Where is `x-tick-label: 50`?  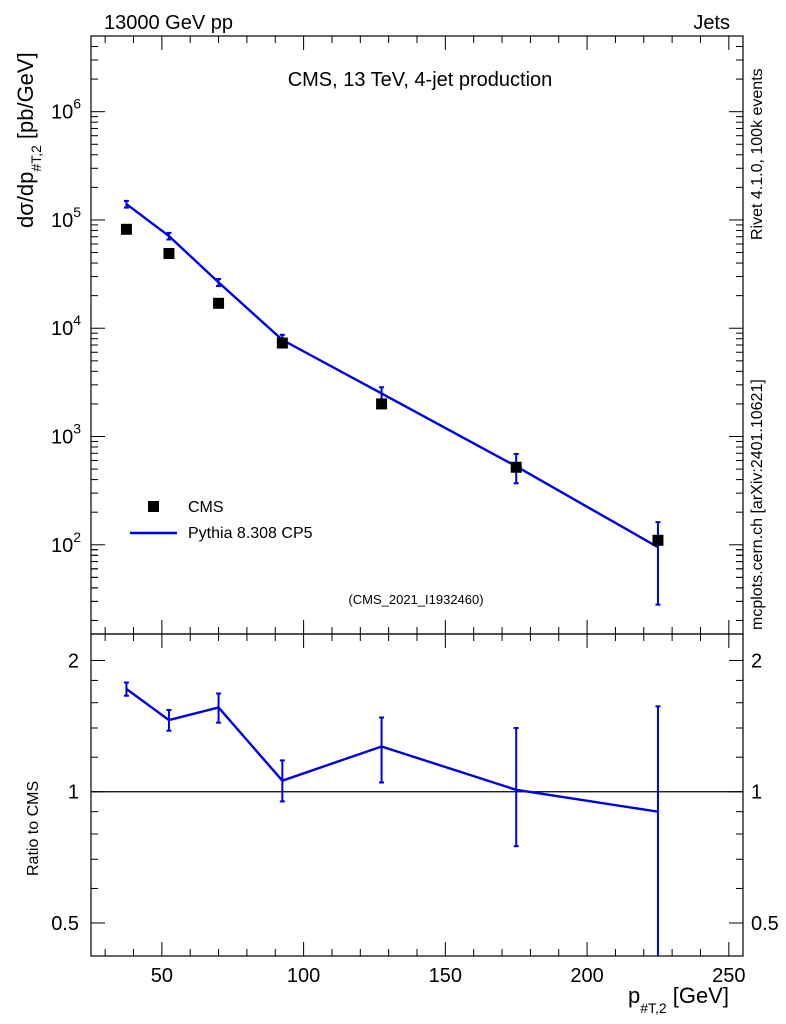
x-tick-label: 50 is located at coordinates (162, 976).